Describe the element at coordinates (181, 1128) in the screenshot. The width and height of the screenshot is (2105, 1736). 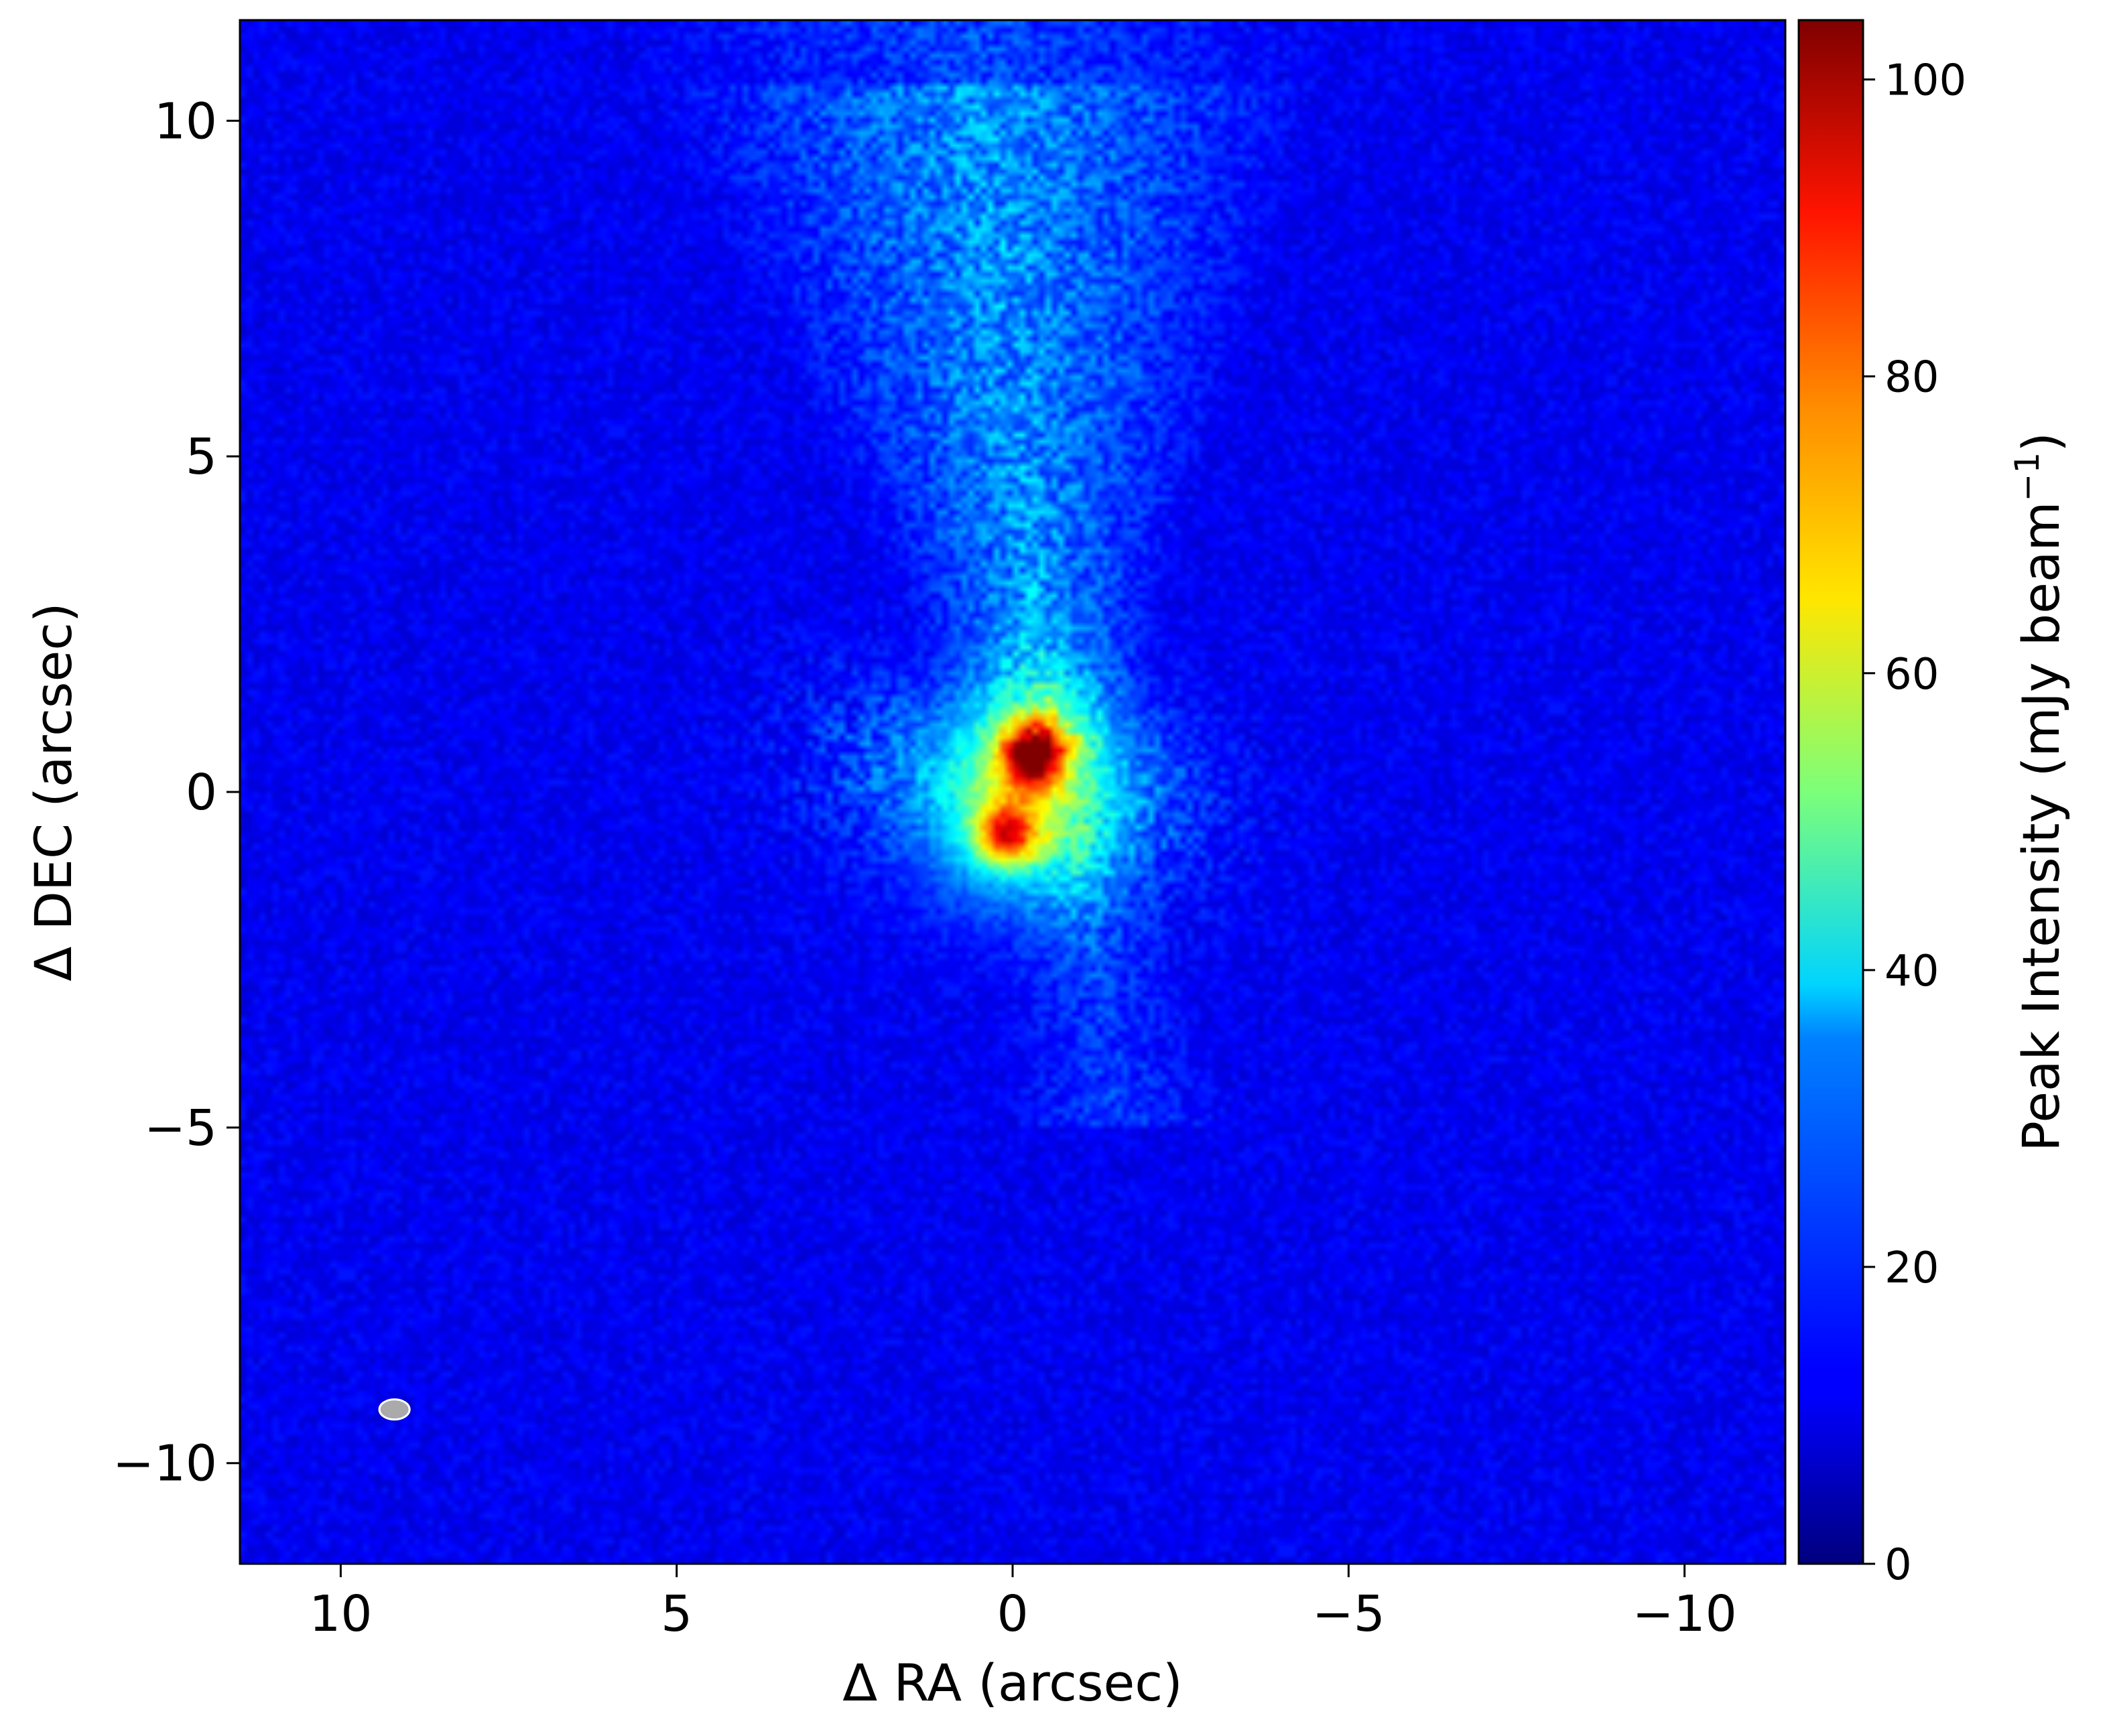
I see `y-tick-label: −5` at that location.